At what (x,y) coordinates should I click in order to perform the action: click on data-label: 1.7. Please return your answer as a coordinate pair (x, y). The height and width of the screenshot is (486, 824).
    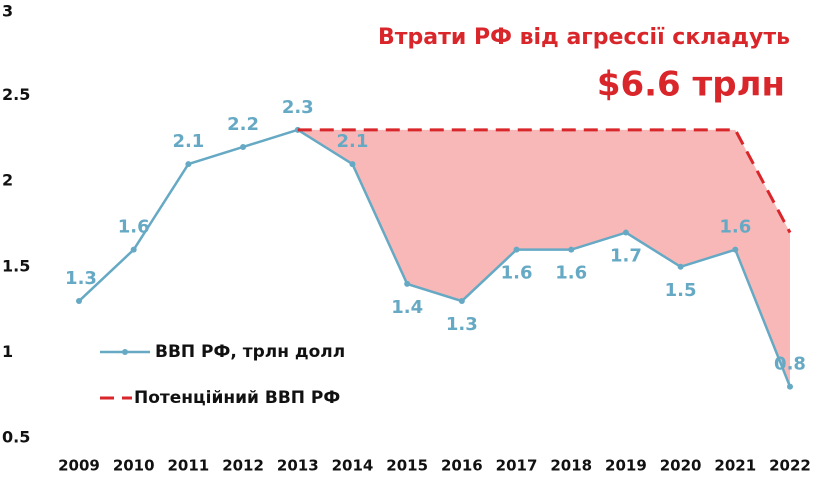
    Looking at the image, I should click on (626, 256).